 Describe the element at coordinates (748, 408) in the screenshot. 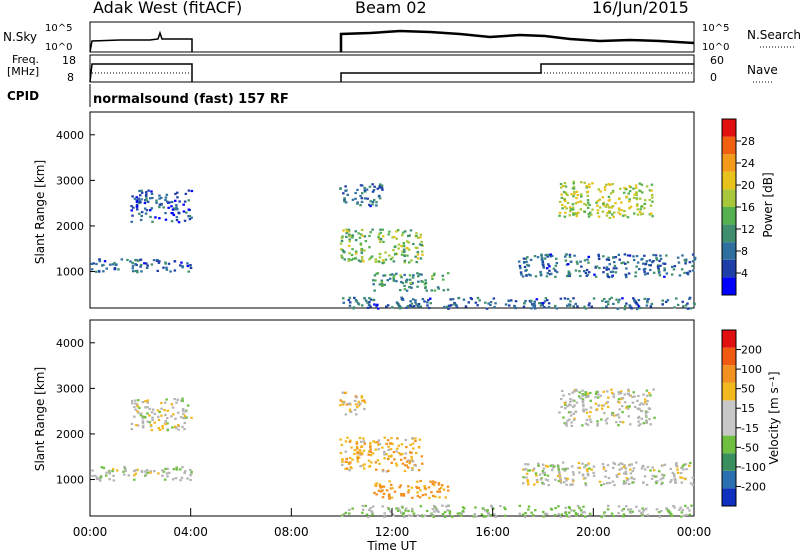

I see `velocity-colorbar-tick-label: 15` at that location.